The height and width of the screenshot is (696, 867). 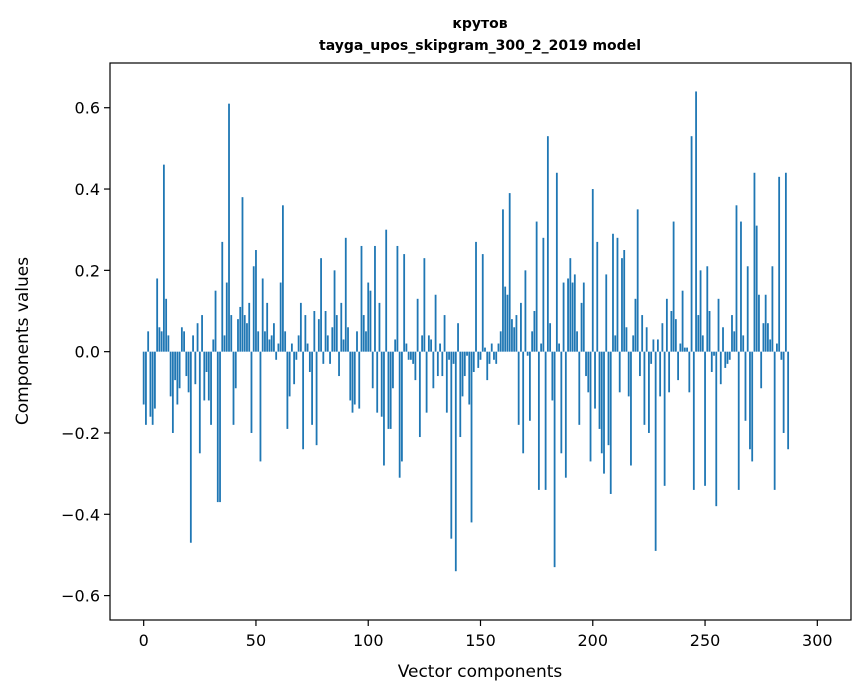 I want to click on x-axis-label: Vector components, so click(x=480, y=672).